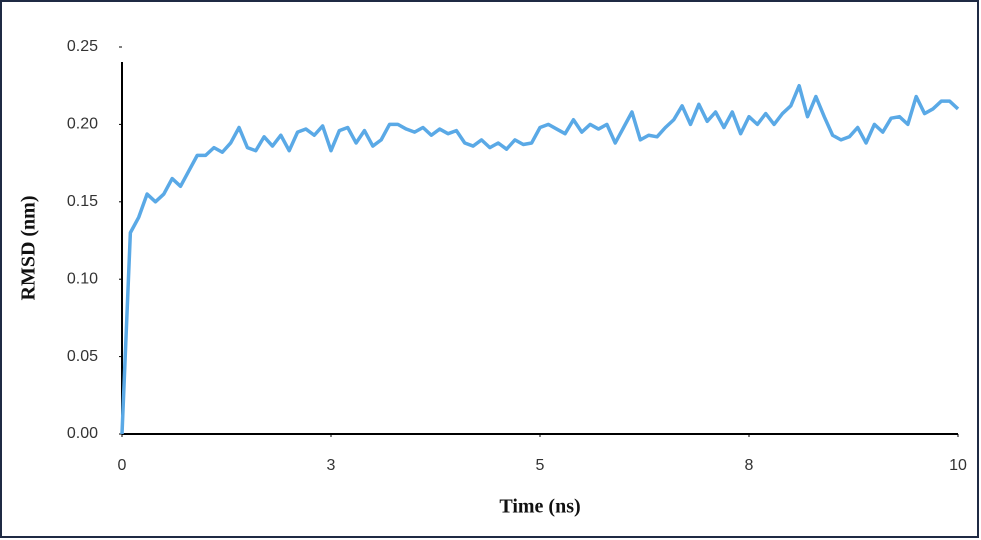  I want to click on x-tick-label: 8, so click(749, 465).